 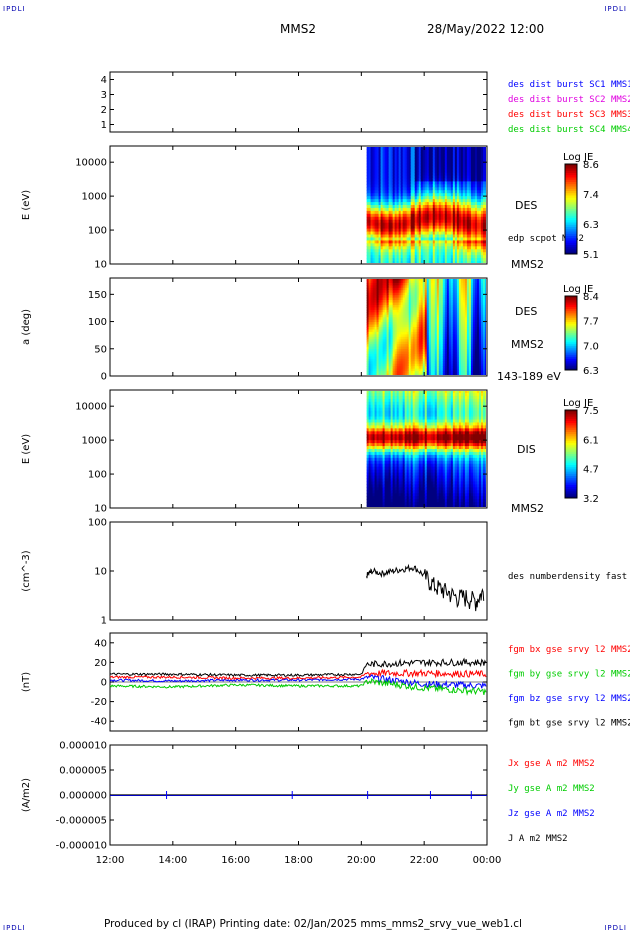 I want to click on y-tick-label-des_pitch-2: 50, so click(x=100, y=349).